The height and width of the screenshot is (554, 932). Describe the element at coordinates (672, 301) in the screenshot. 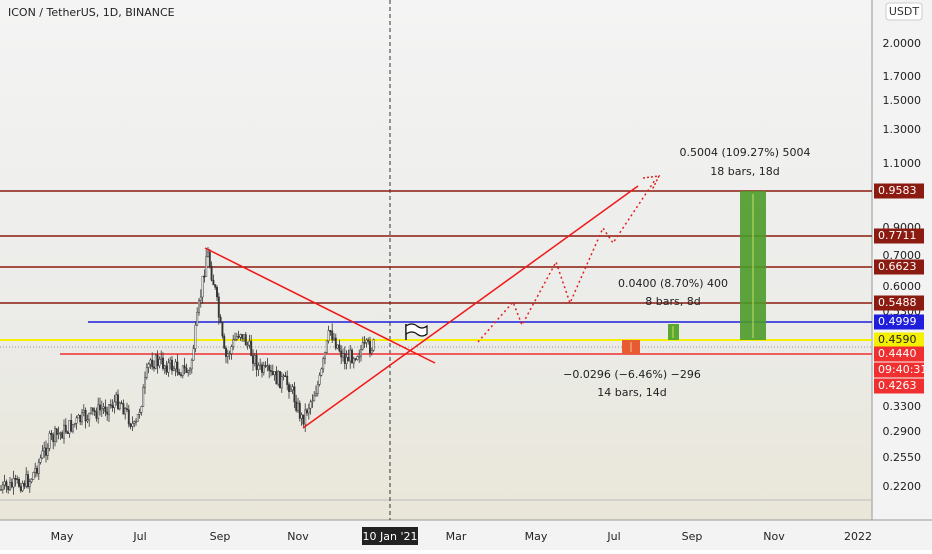

I see `measure-span: 8 bars, 8d` at that location.